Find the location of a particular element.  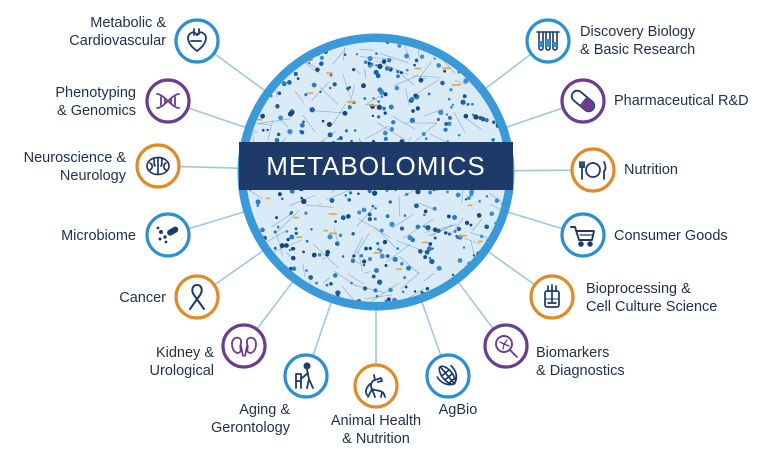

label-discovery-line1: Discovery Biology is located at coordinates (638, 32).